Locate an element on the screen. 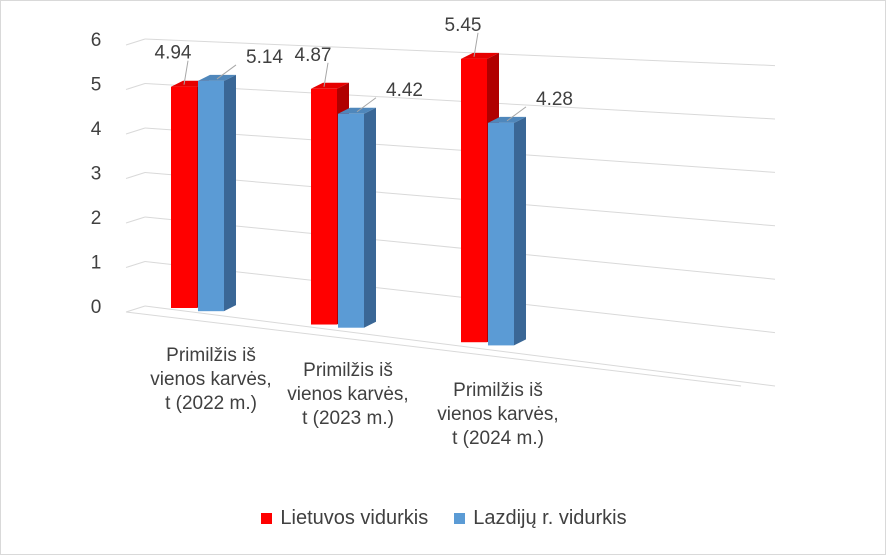  y-tick-label: 4 is located at coordinates (96, 129).